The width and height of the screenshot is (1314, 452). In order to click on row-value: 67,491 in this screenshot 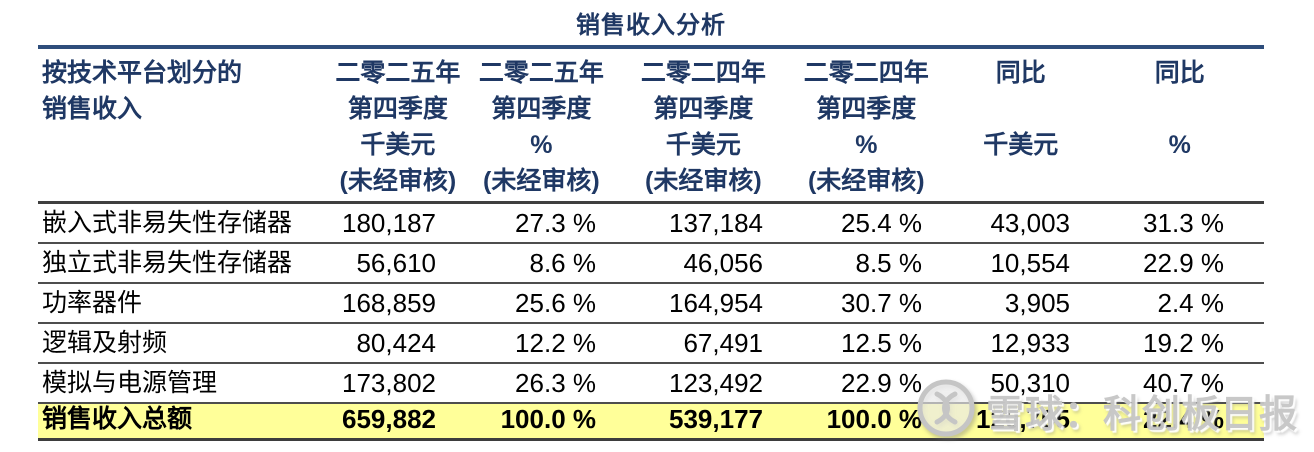, I will do `click(723, 343)`.